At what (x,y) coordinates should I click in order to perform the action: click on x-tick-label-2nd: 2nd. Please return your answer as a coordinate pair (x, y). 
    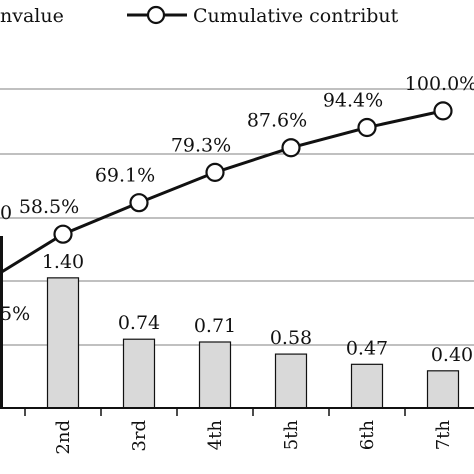
    Looking at the image, I should click on (63, 437).